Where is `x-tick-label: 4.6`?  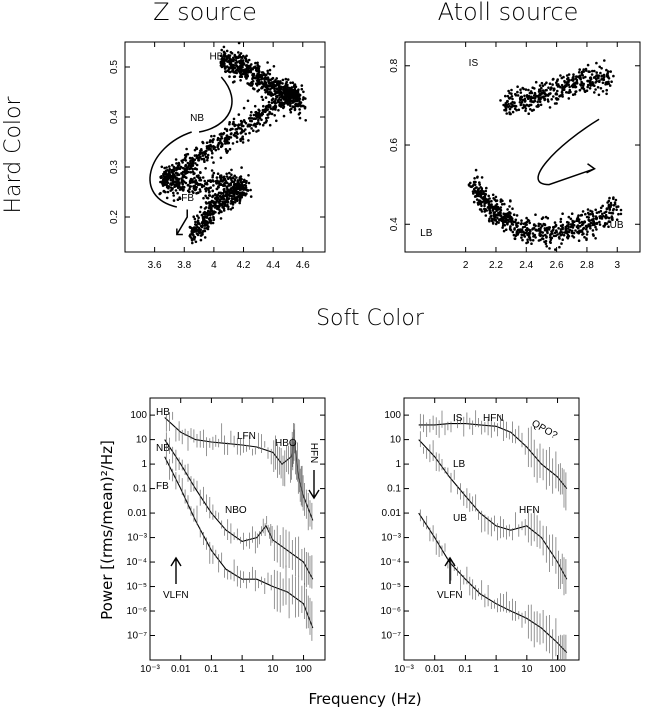 x-tick-label: 4.6 is located at coordinates (303, 265).